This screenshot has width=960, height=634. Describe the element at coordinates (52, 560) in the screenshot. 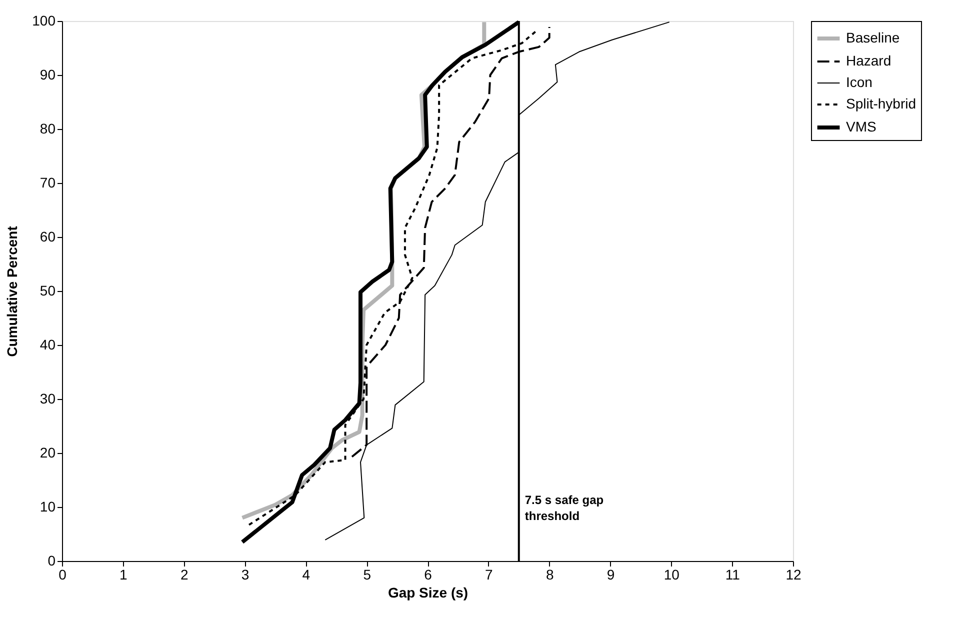

I see `y-tick-label: 0` at that location.